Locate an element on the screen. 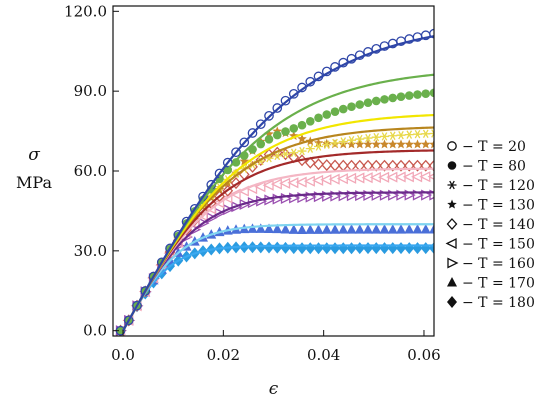 The image size is (550, 401). legend-label: − T = 130 is located at coordinates (498, 206).